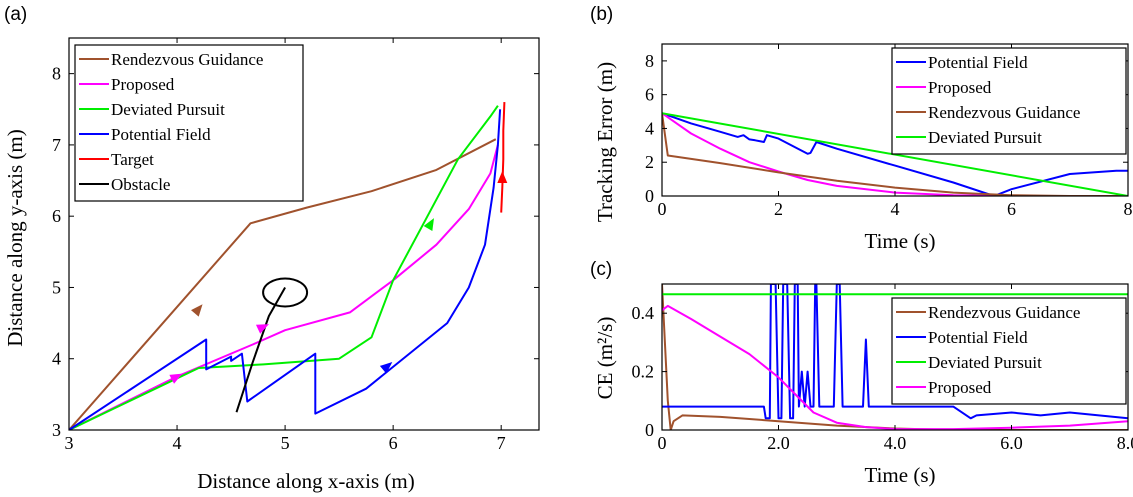 The image size is (1133, 497). I want to click on y-tick-label: 3, so click(56, 430).